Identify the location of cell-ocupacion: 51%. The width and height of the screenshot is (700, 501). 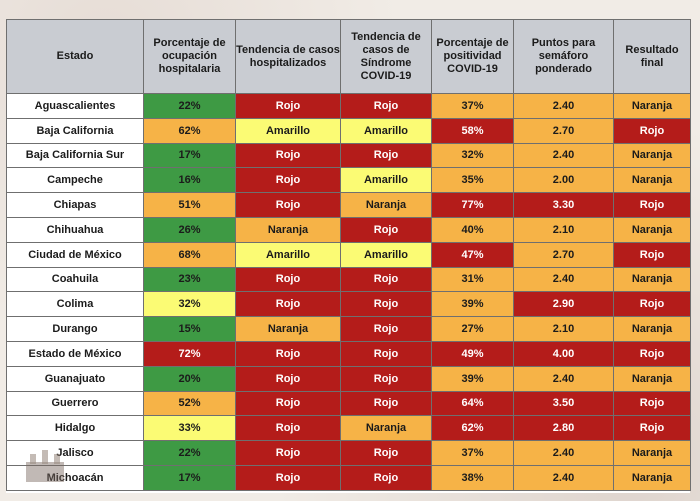
(189, 205).